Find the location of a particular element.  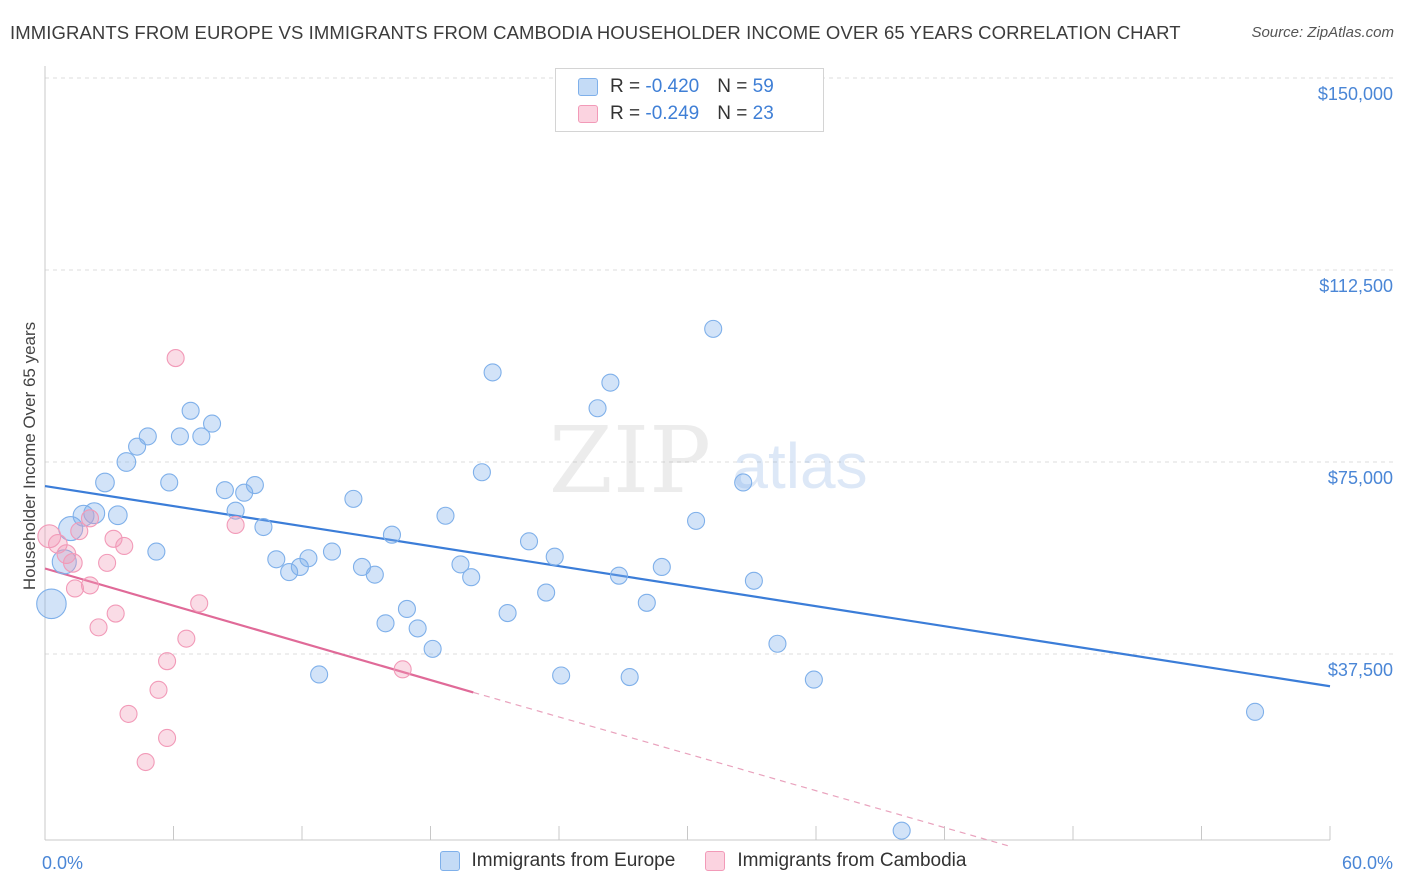

series-swatch-europe is located at coordinates (449, 861).